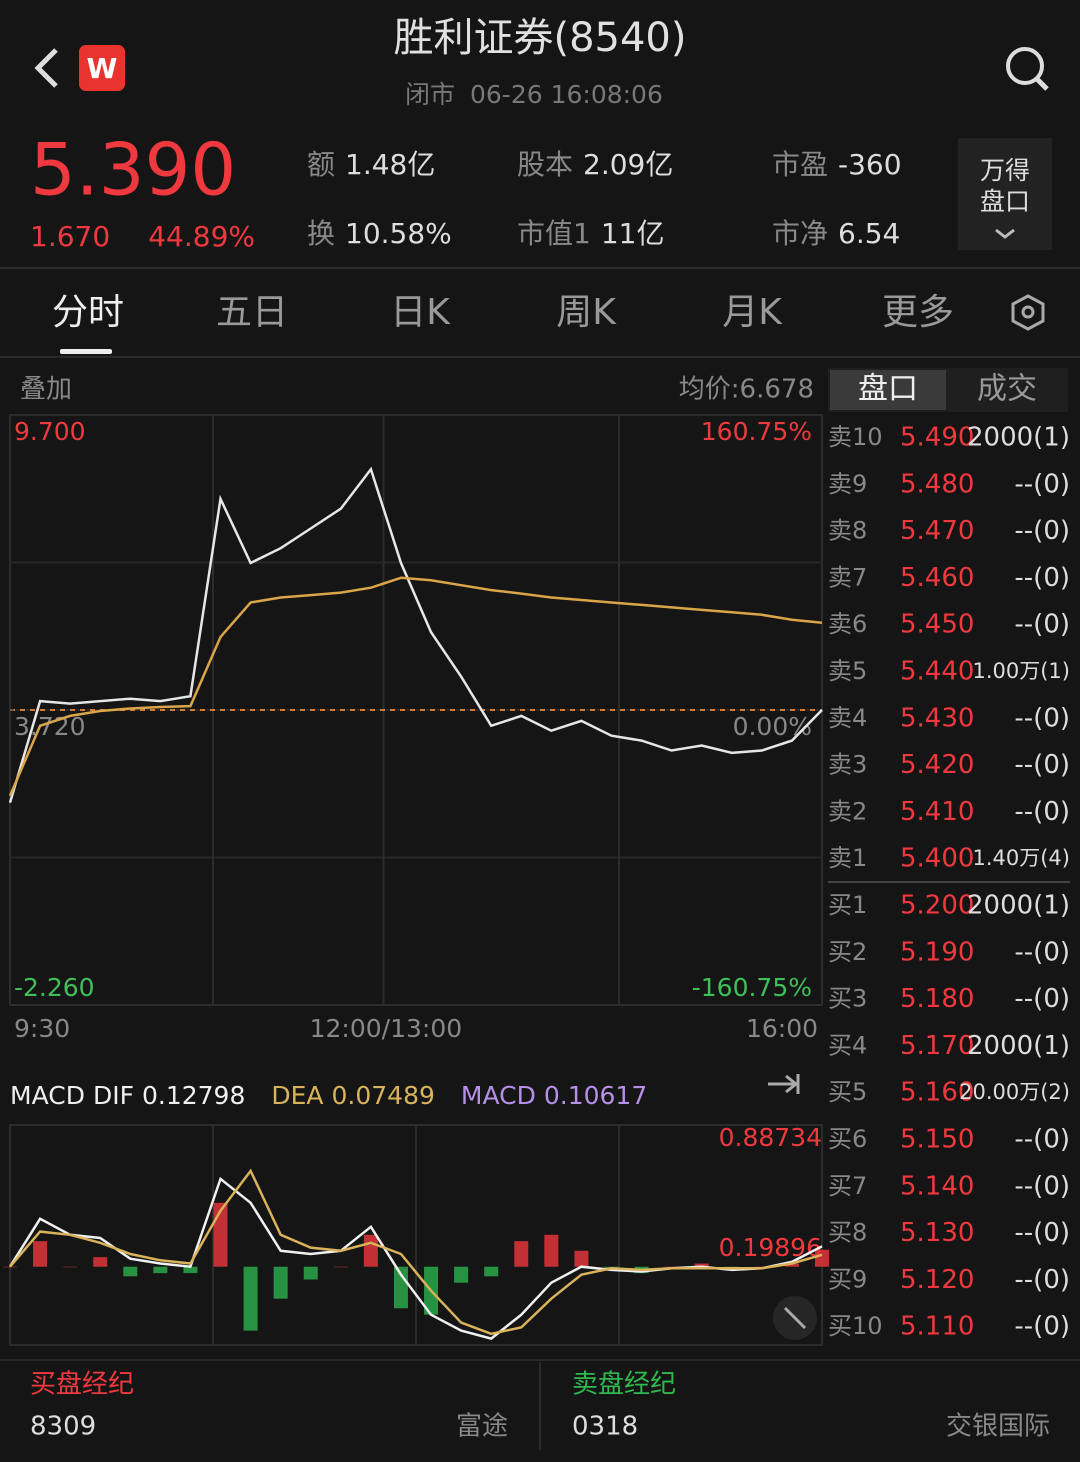 Image resolution: width=1080 pixels, height=1462 pixels. What do you see at coordinates (398, 233) in the screenshot?
I see `stat-value: 10.58%` at bounding box center [398, 233].